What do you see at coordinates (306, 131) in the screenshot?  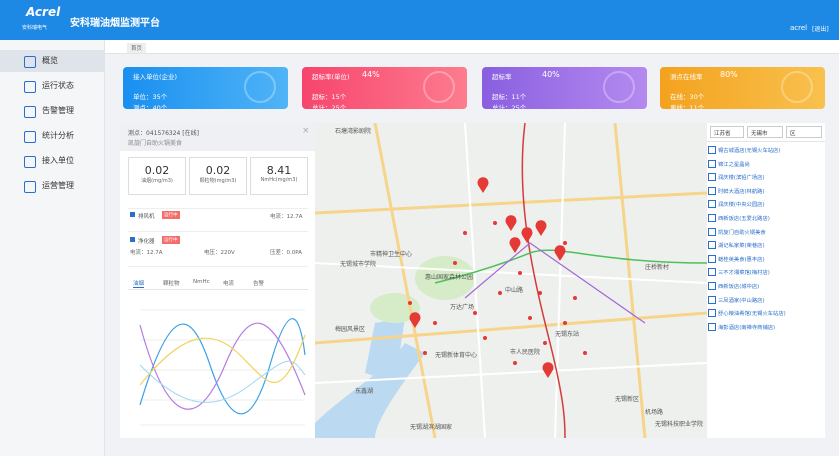 I see `close-button: ×` at bounding box center [306, 131].